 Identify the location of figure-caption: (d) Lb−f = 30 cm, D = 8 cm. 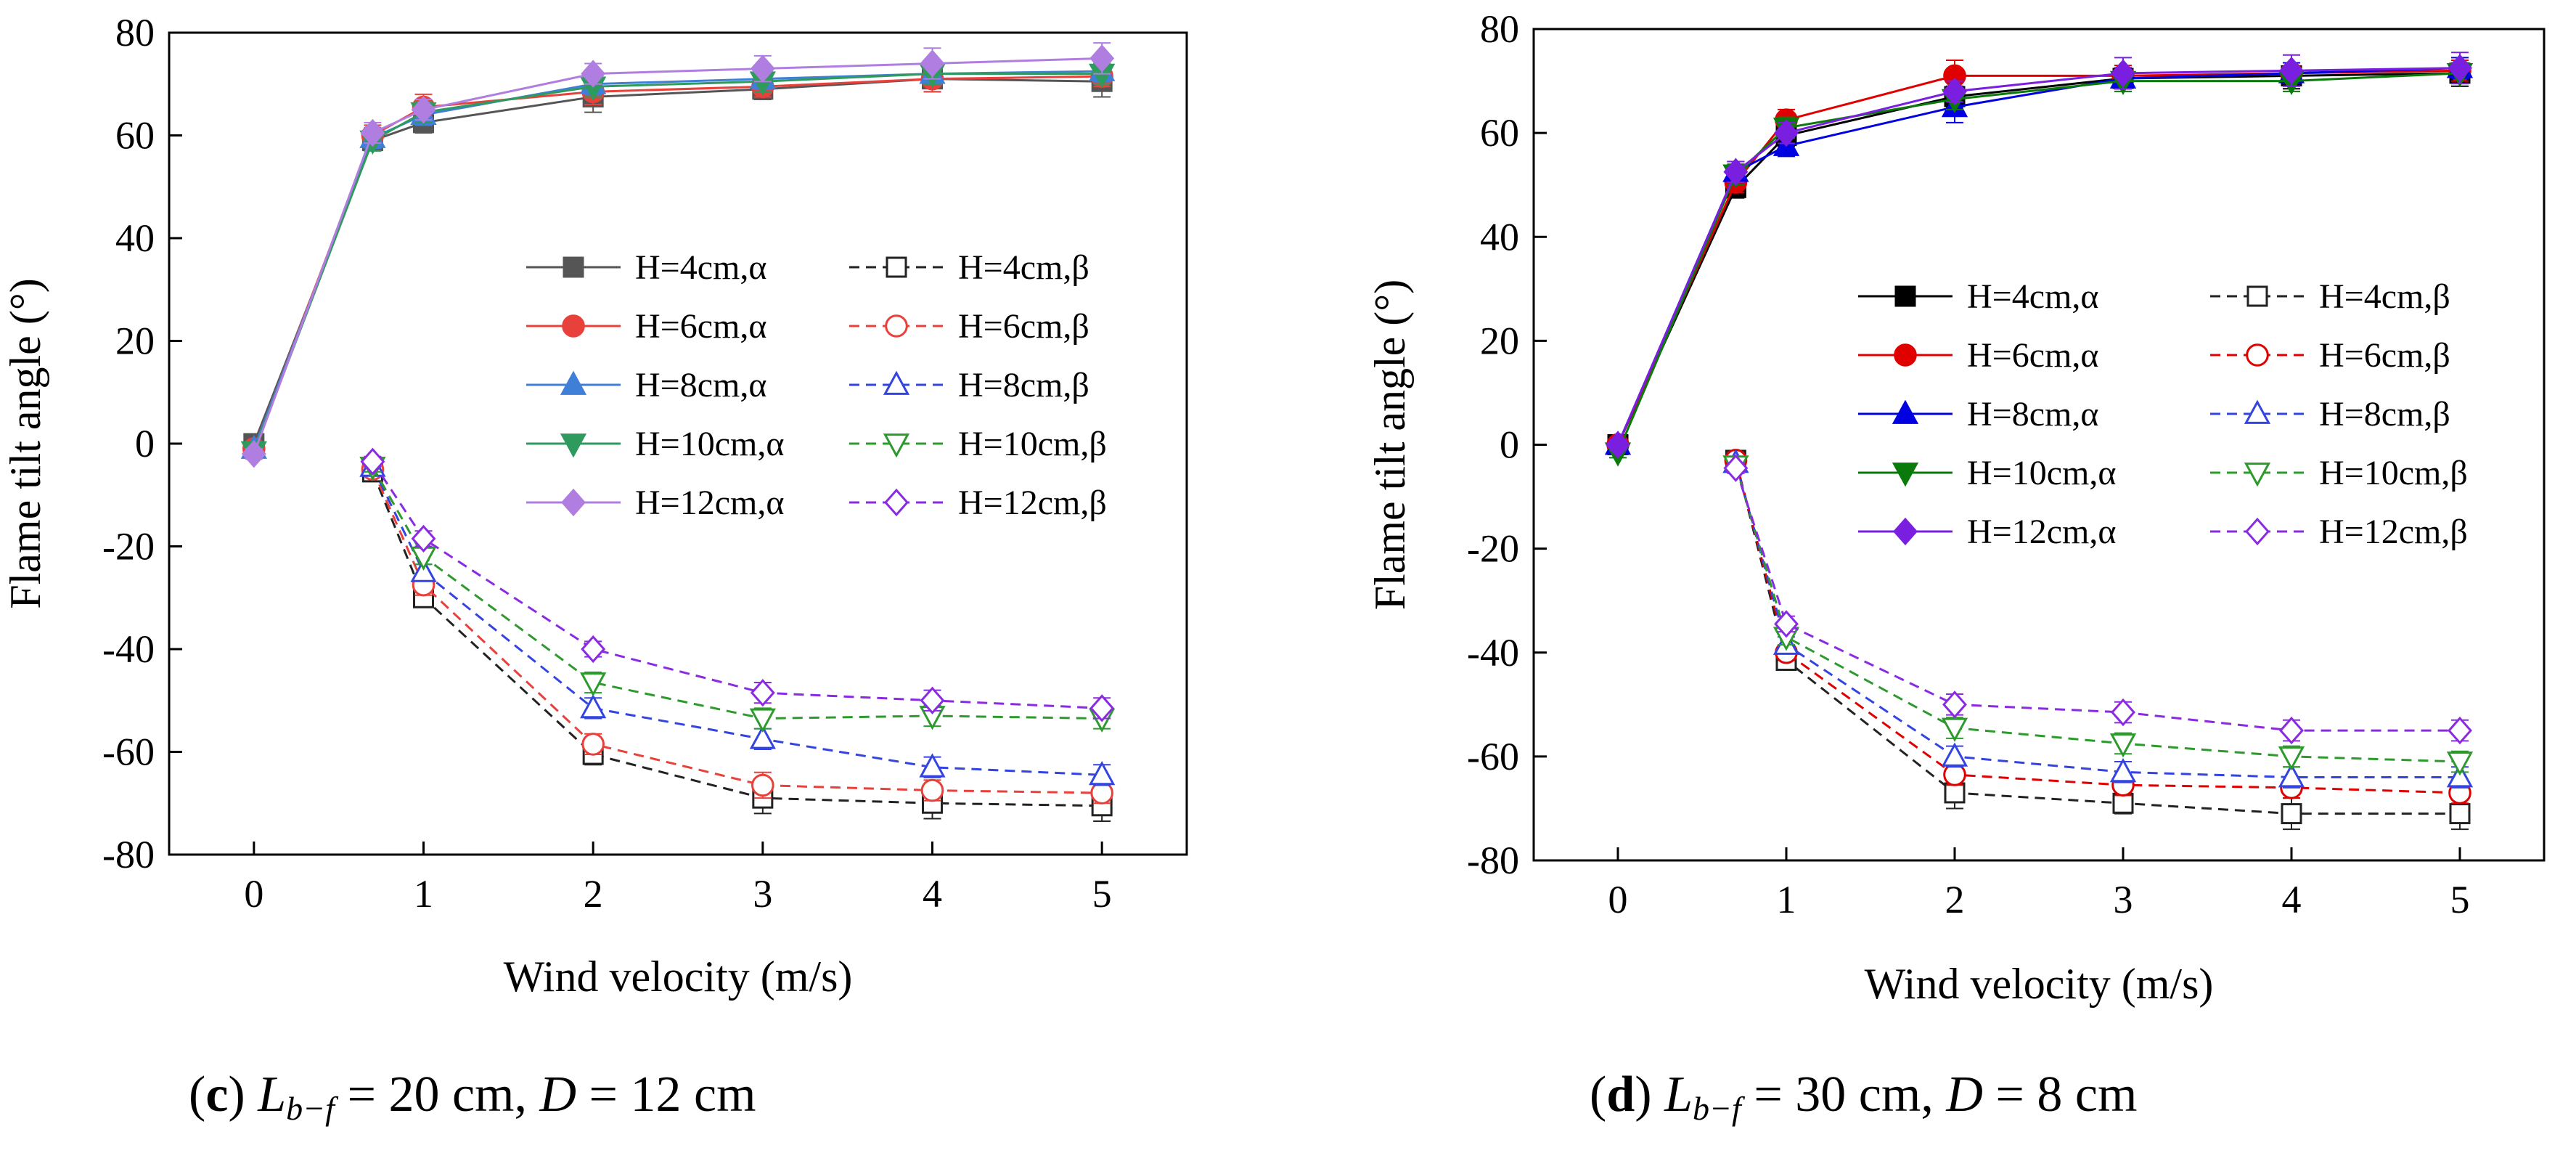
(1864, 1097).